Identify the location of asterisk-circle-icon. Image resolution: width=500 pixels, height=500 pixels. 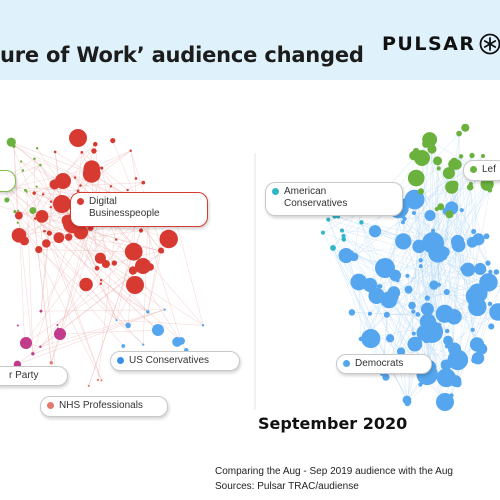
(490, 44).